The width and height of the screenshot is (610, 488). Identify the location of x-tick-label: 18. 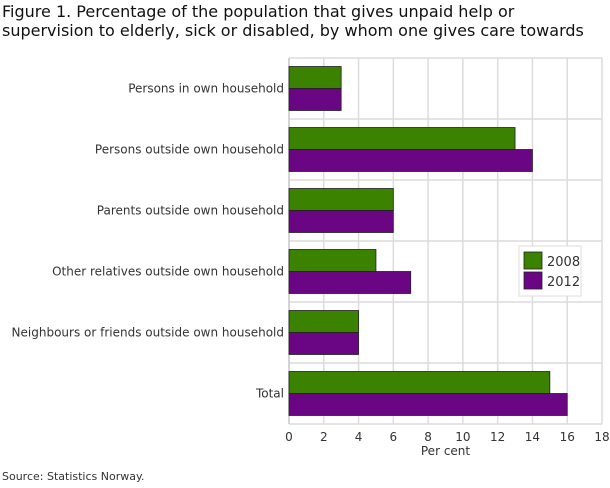
(601, 437).